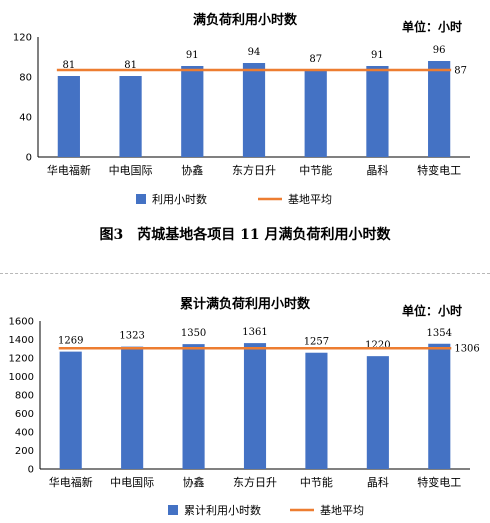  Describe the element at coordinates (24, 414) in the screenshot. I see `y-tick-label: 600` at that location.